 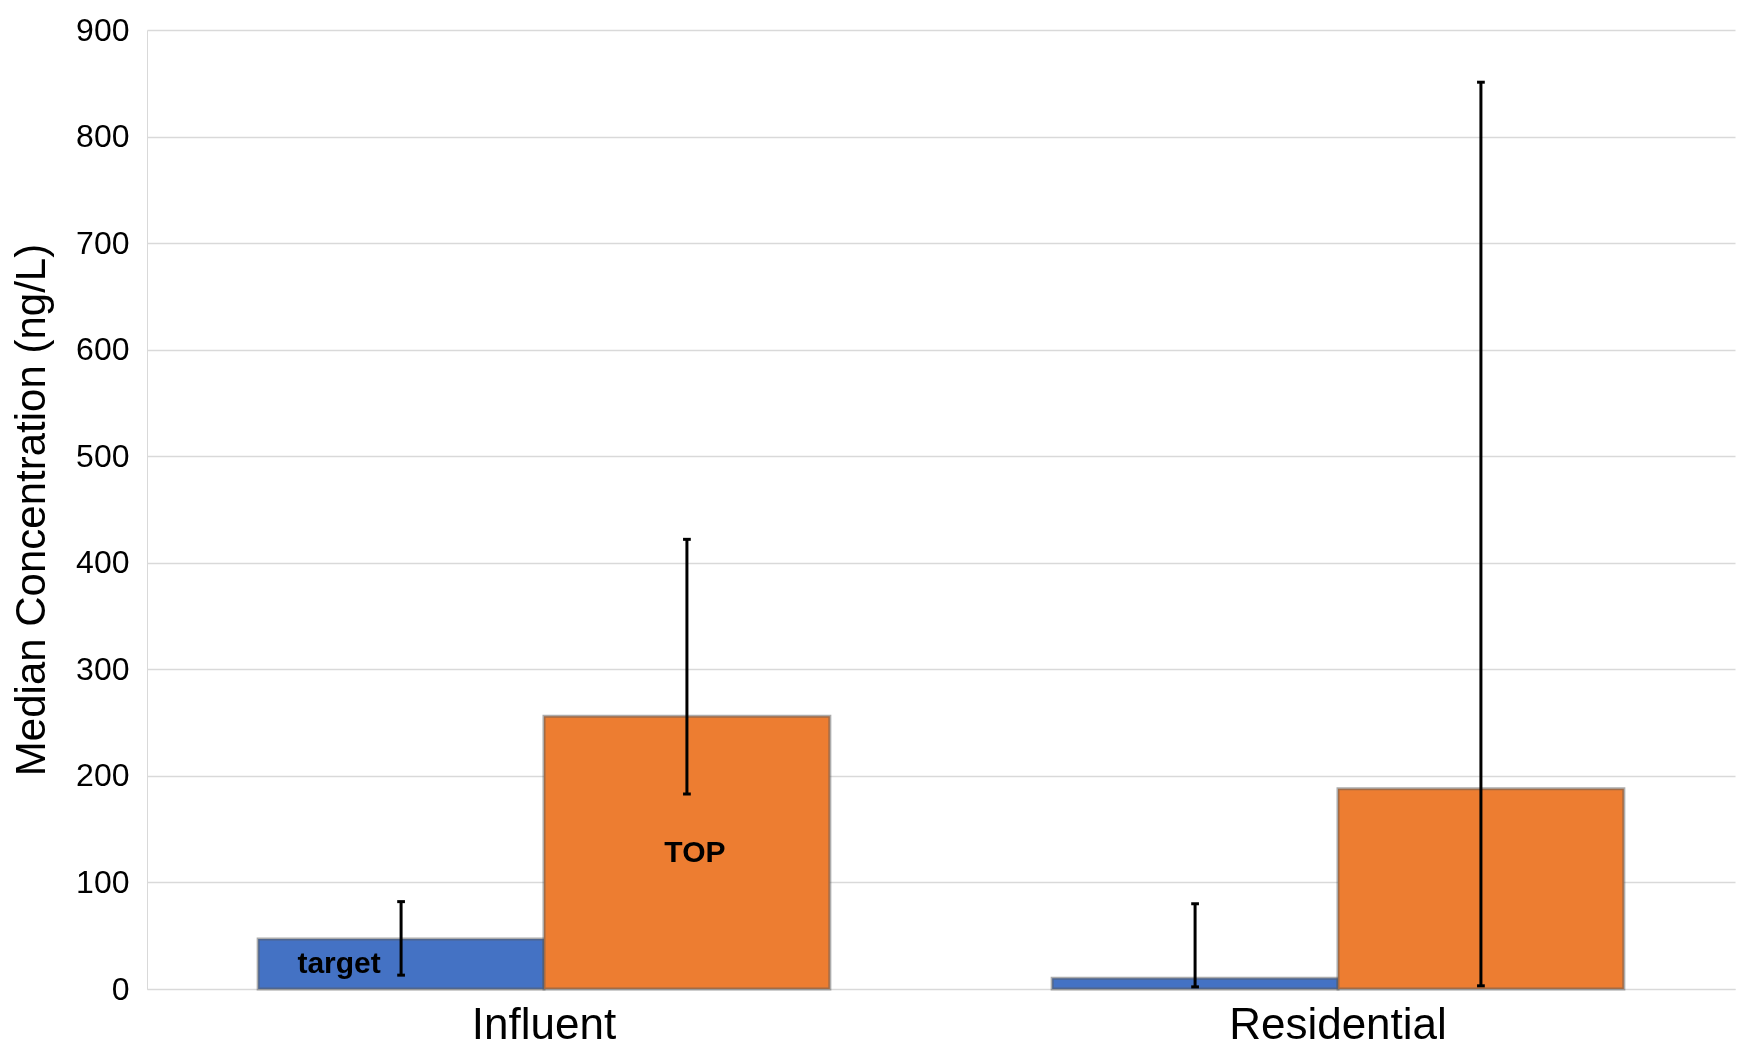 I want to click on y-tick-label: 0, so click(x=120, y=988).